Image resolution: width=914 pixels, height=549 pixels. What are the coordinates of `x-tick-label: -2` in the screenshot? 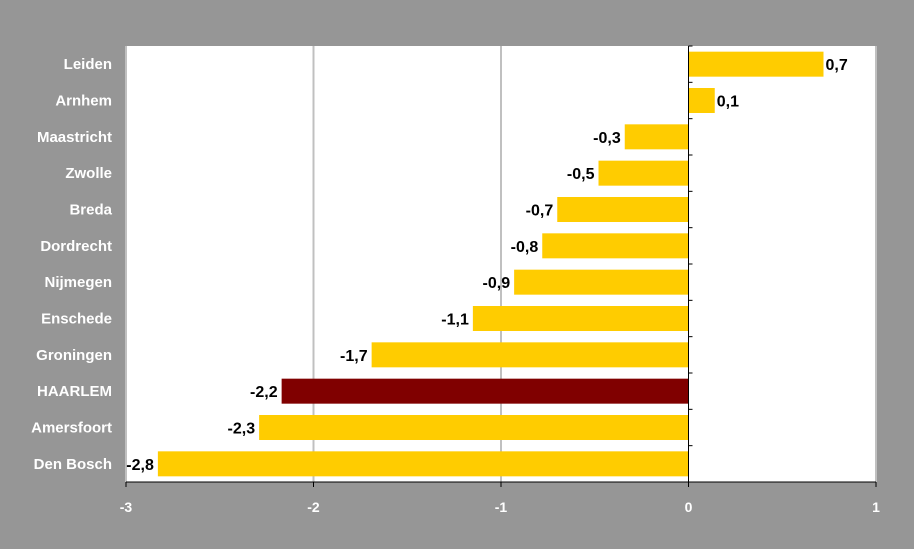 It's located at (313, 507).